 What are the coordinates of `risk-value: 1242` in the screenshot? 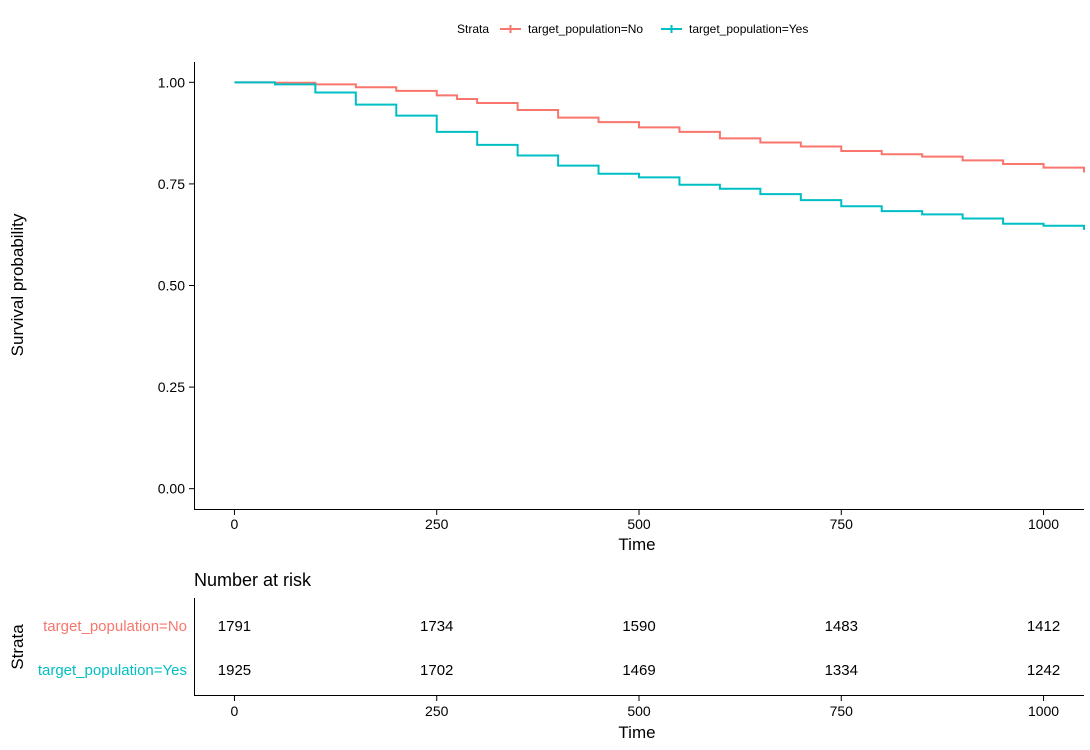 It's located at (1043, 670).